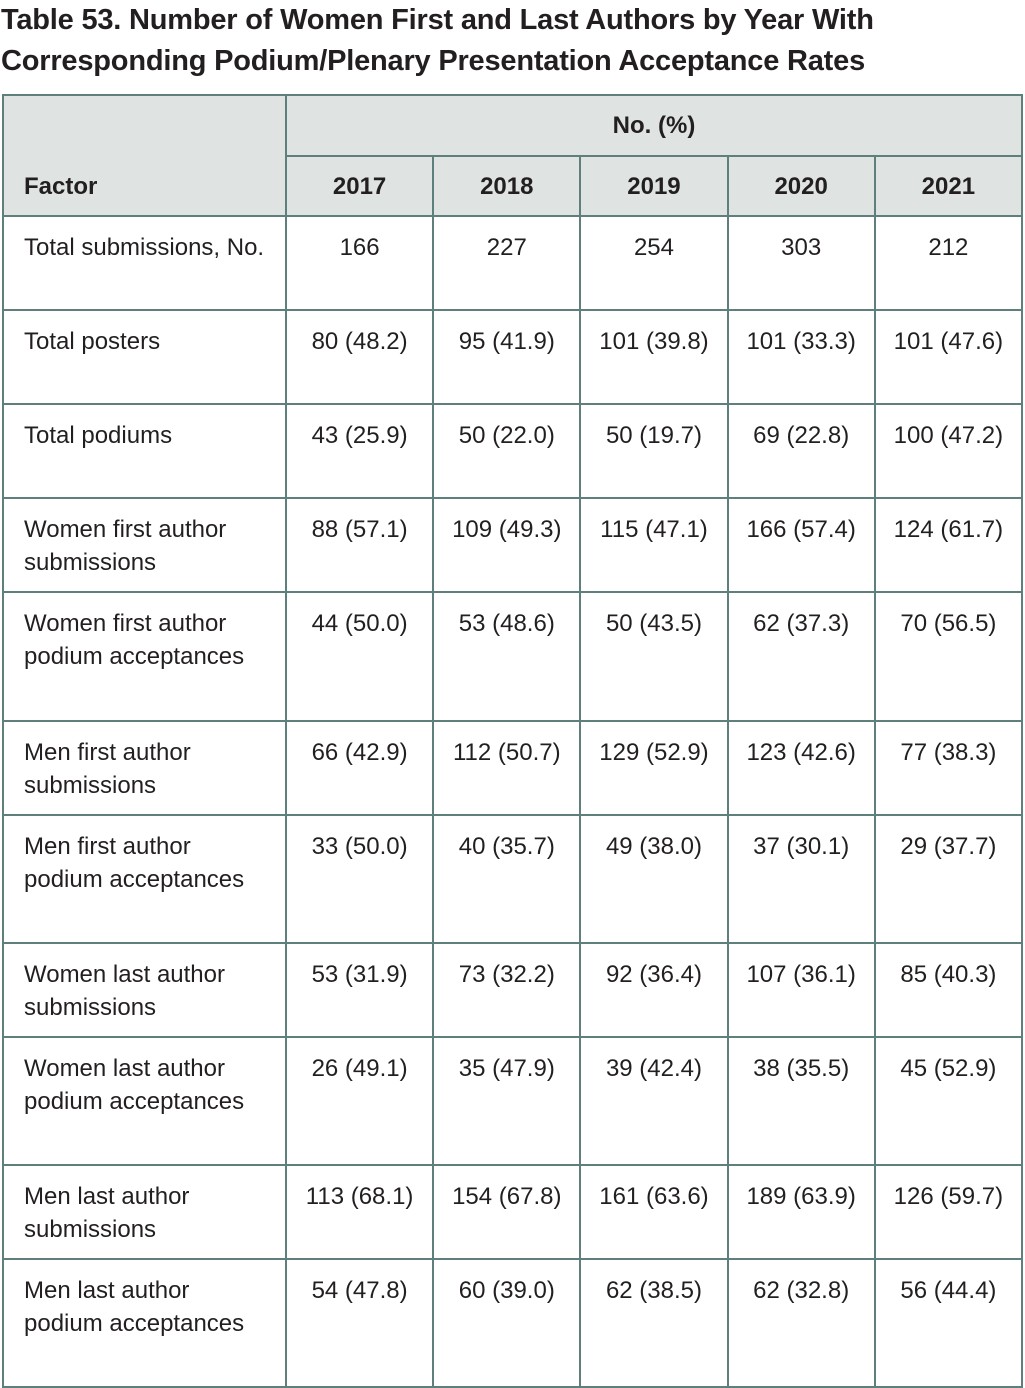  I want to click on row-label: Women first author podium acceptances, so click(144, 656).